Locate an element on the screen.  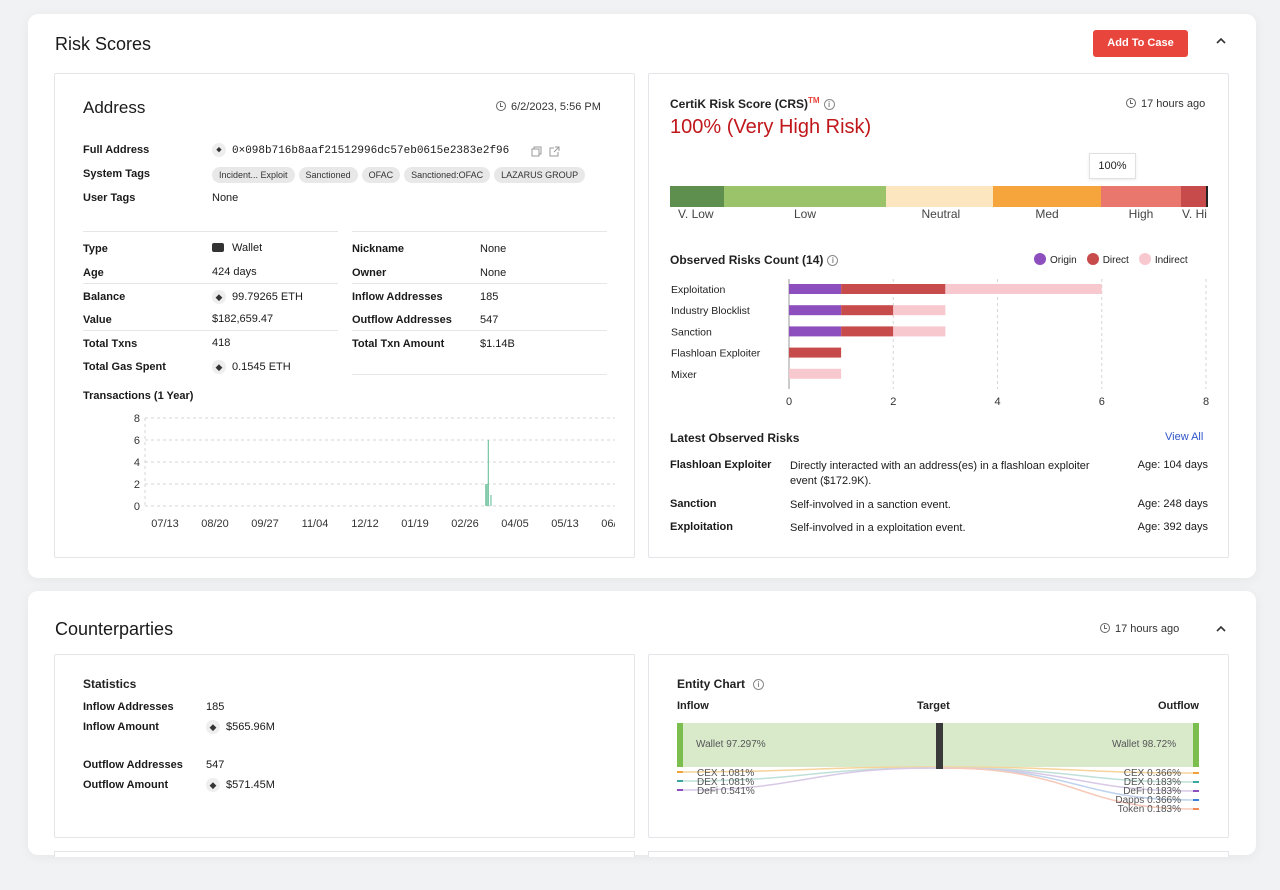
latest-risk-age: Age: 248 days is located at coordinates (1172, 504).